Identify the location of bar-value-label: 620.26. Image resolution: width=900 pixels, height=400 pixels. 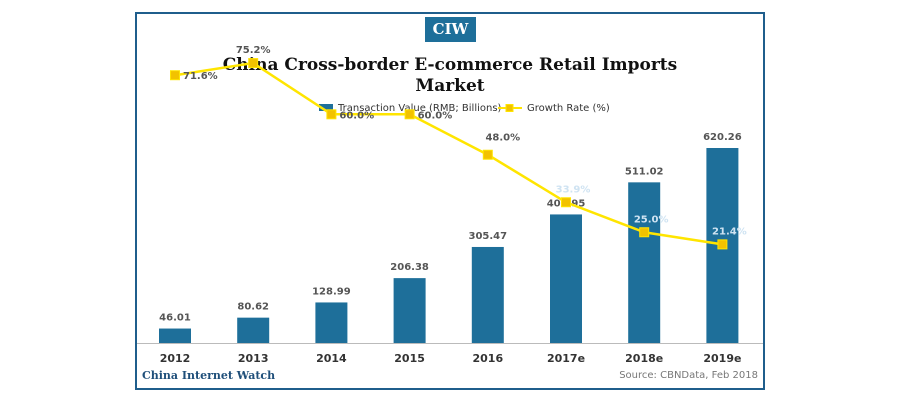
(722, 137).